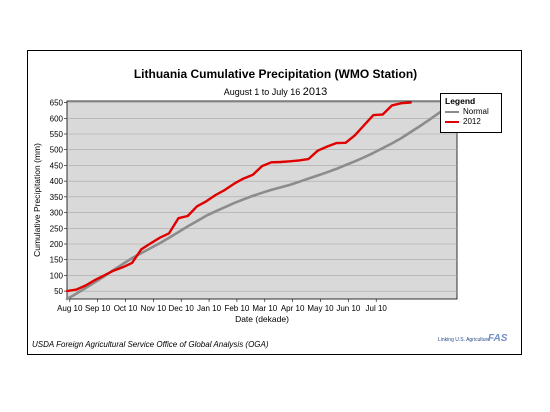 This screenshot has height=412, width=550. What do you see at coordinates (154, 308) in the screenshot?
I see `x-tick-label: Nov 10` at bounding box center [154, 308].